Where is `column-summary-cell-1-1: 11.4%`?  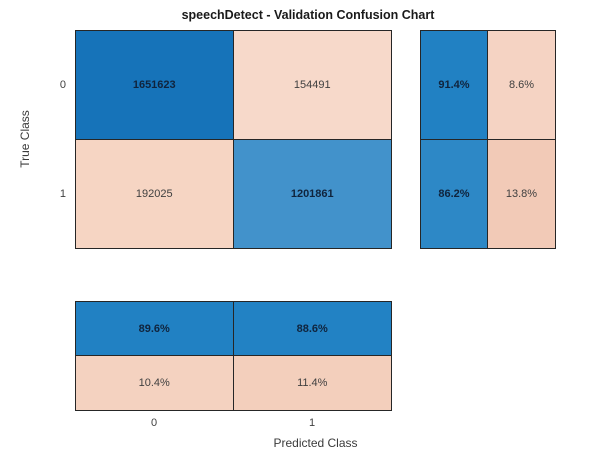 column-summary-cell-1-1: 11.4% is located at coordinates (312, 383).